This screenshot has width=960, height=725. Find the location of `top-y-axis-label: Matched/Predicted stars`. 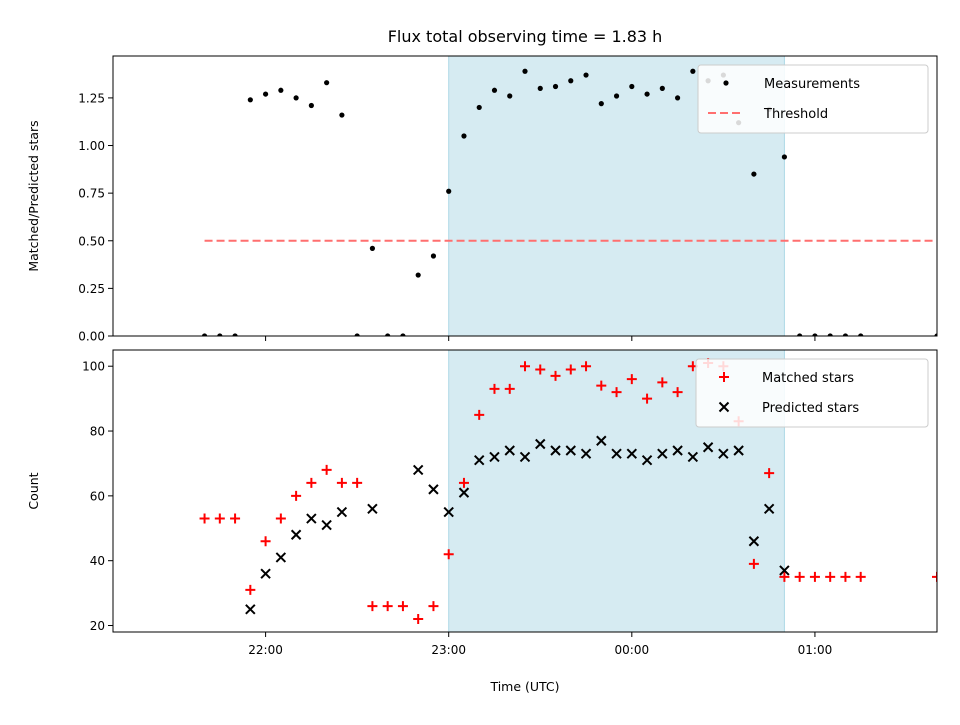

top-y-axis-label: Matched/Predicted stars is located at coordinates (33, 195).